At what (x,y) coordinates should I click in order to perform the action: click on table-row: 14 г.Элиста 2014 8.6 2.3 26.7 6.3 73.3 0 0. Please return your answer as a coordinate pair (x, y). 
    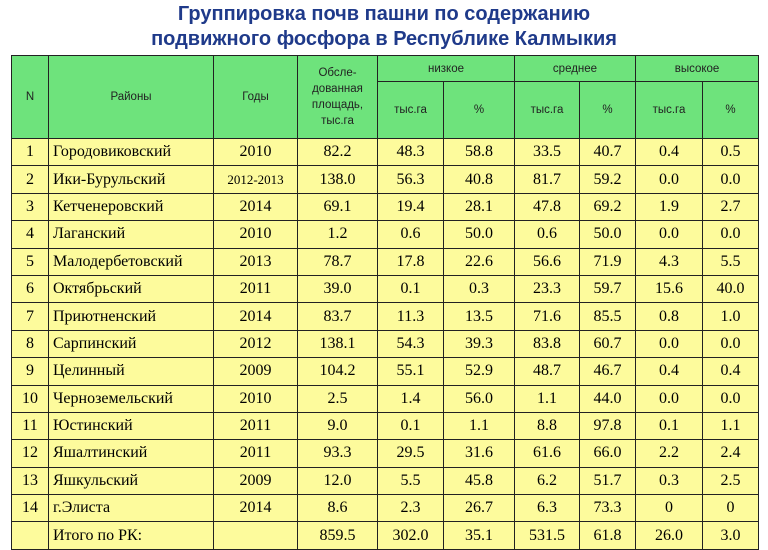
    Looking at the image, I should click on (385, 508).